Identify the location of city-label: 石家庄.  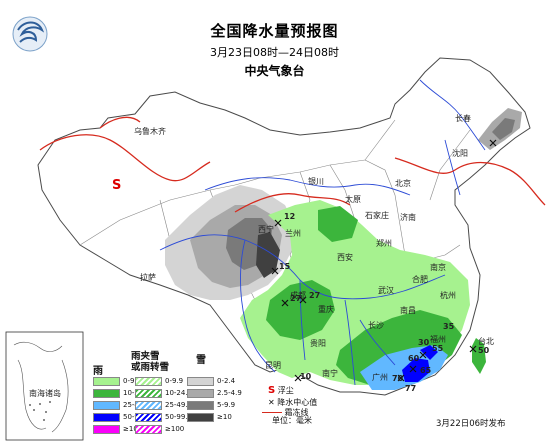
(377, 215).